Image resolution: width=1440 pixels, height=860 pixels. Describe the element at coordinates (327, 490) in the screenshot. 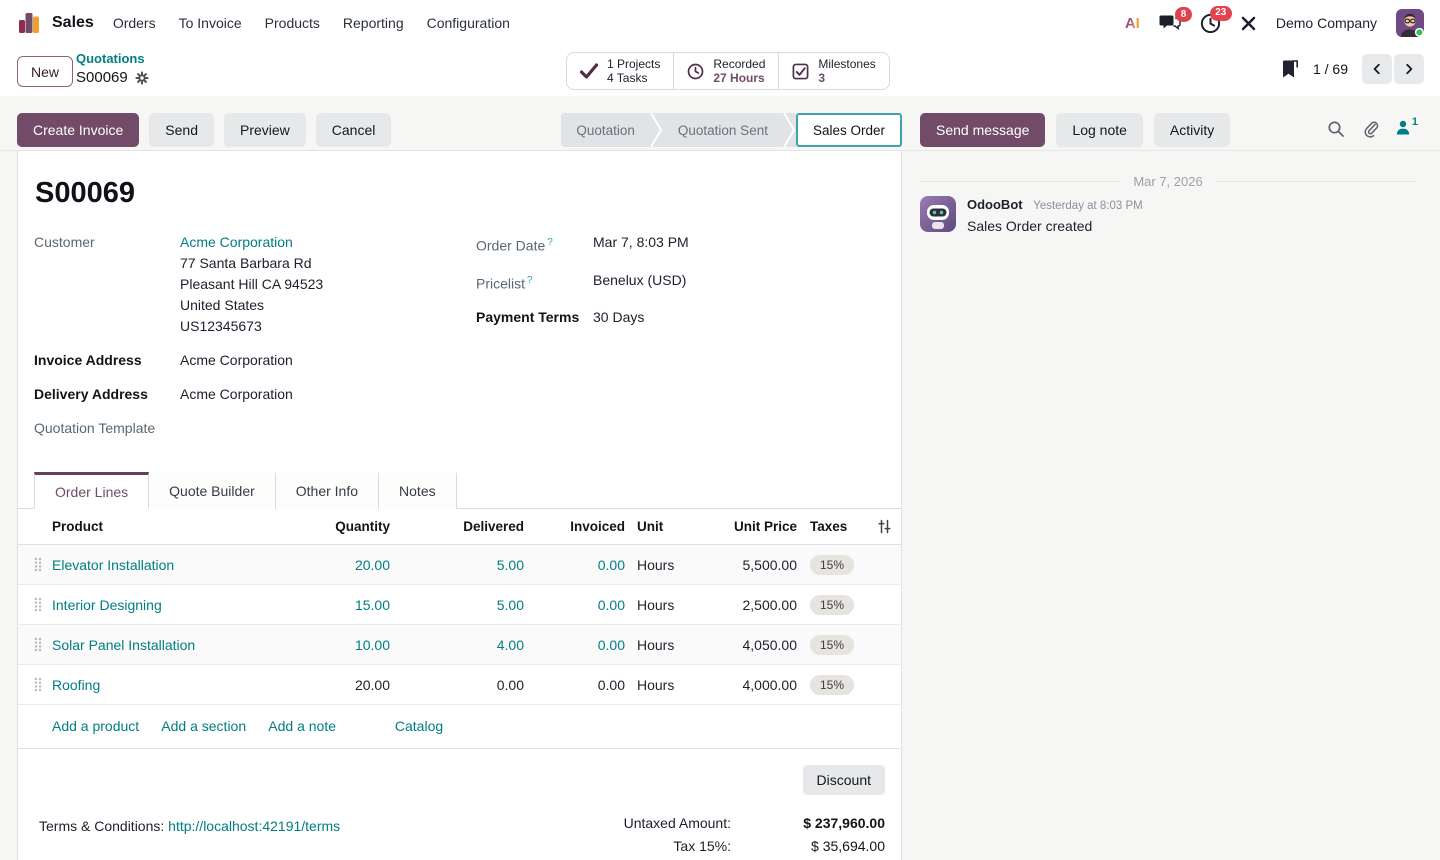

I see `tab-other-info: Other Info` at that location.